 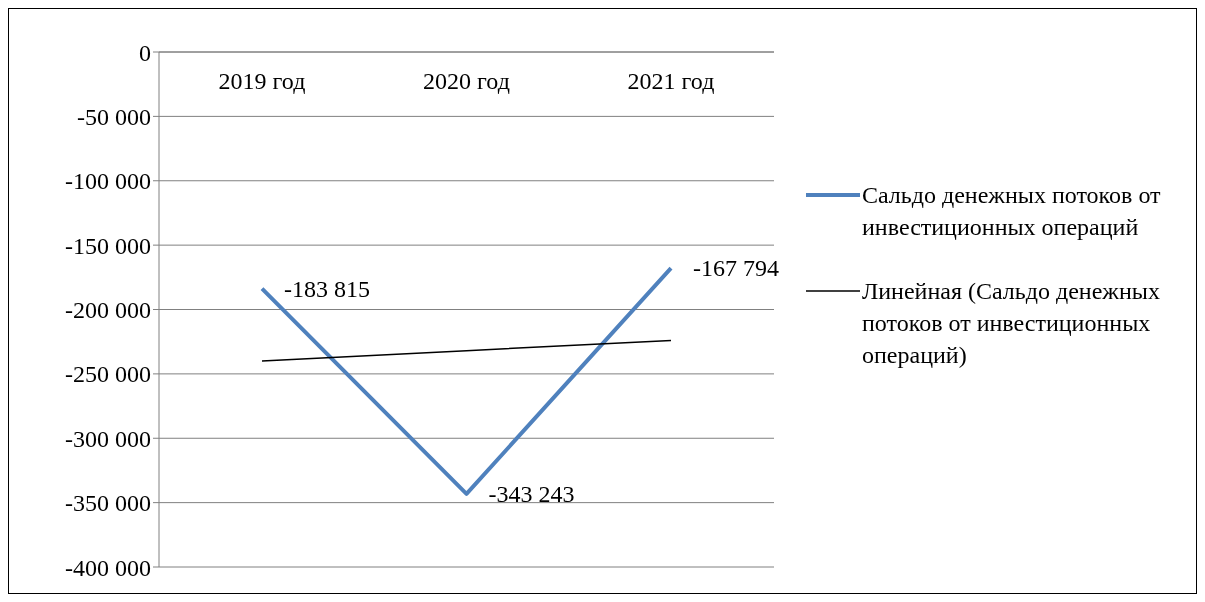 What do you see at coordinates (108, 567) in the screenshot?
I see `y-tick-label: -400 000` at bounding box center [108, 567].